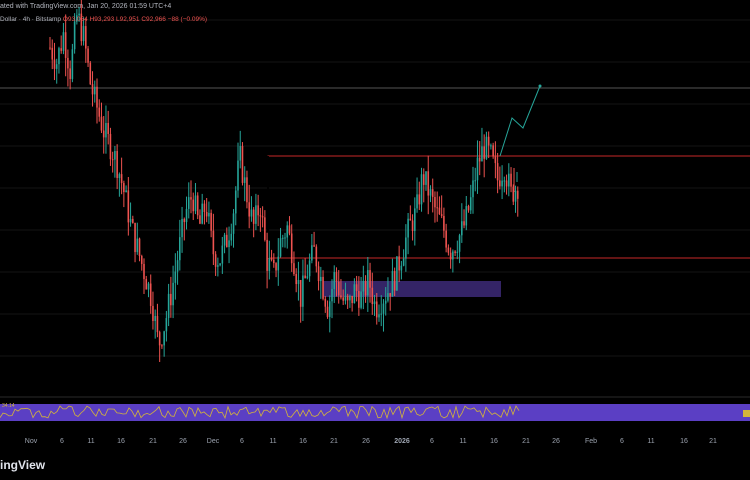 The height and width of the screenshot is (480, 750). What do you see at coordinates (213, 441) in the screenshot?
I see `x-tick-label: Dec` at bounding box center [213, 441].